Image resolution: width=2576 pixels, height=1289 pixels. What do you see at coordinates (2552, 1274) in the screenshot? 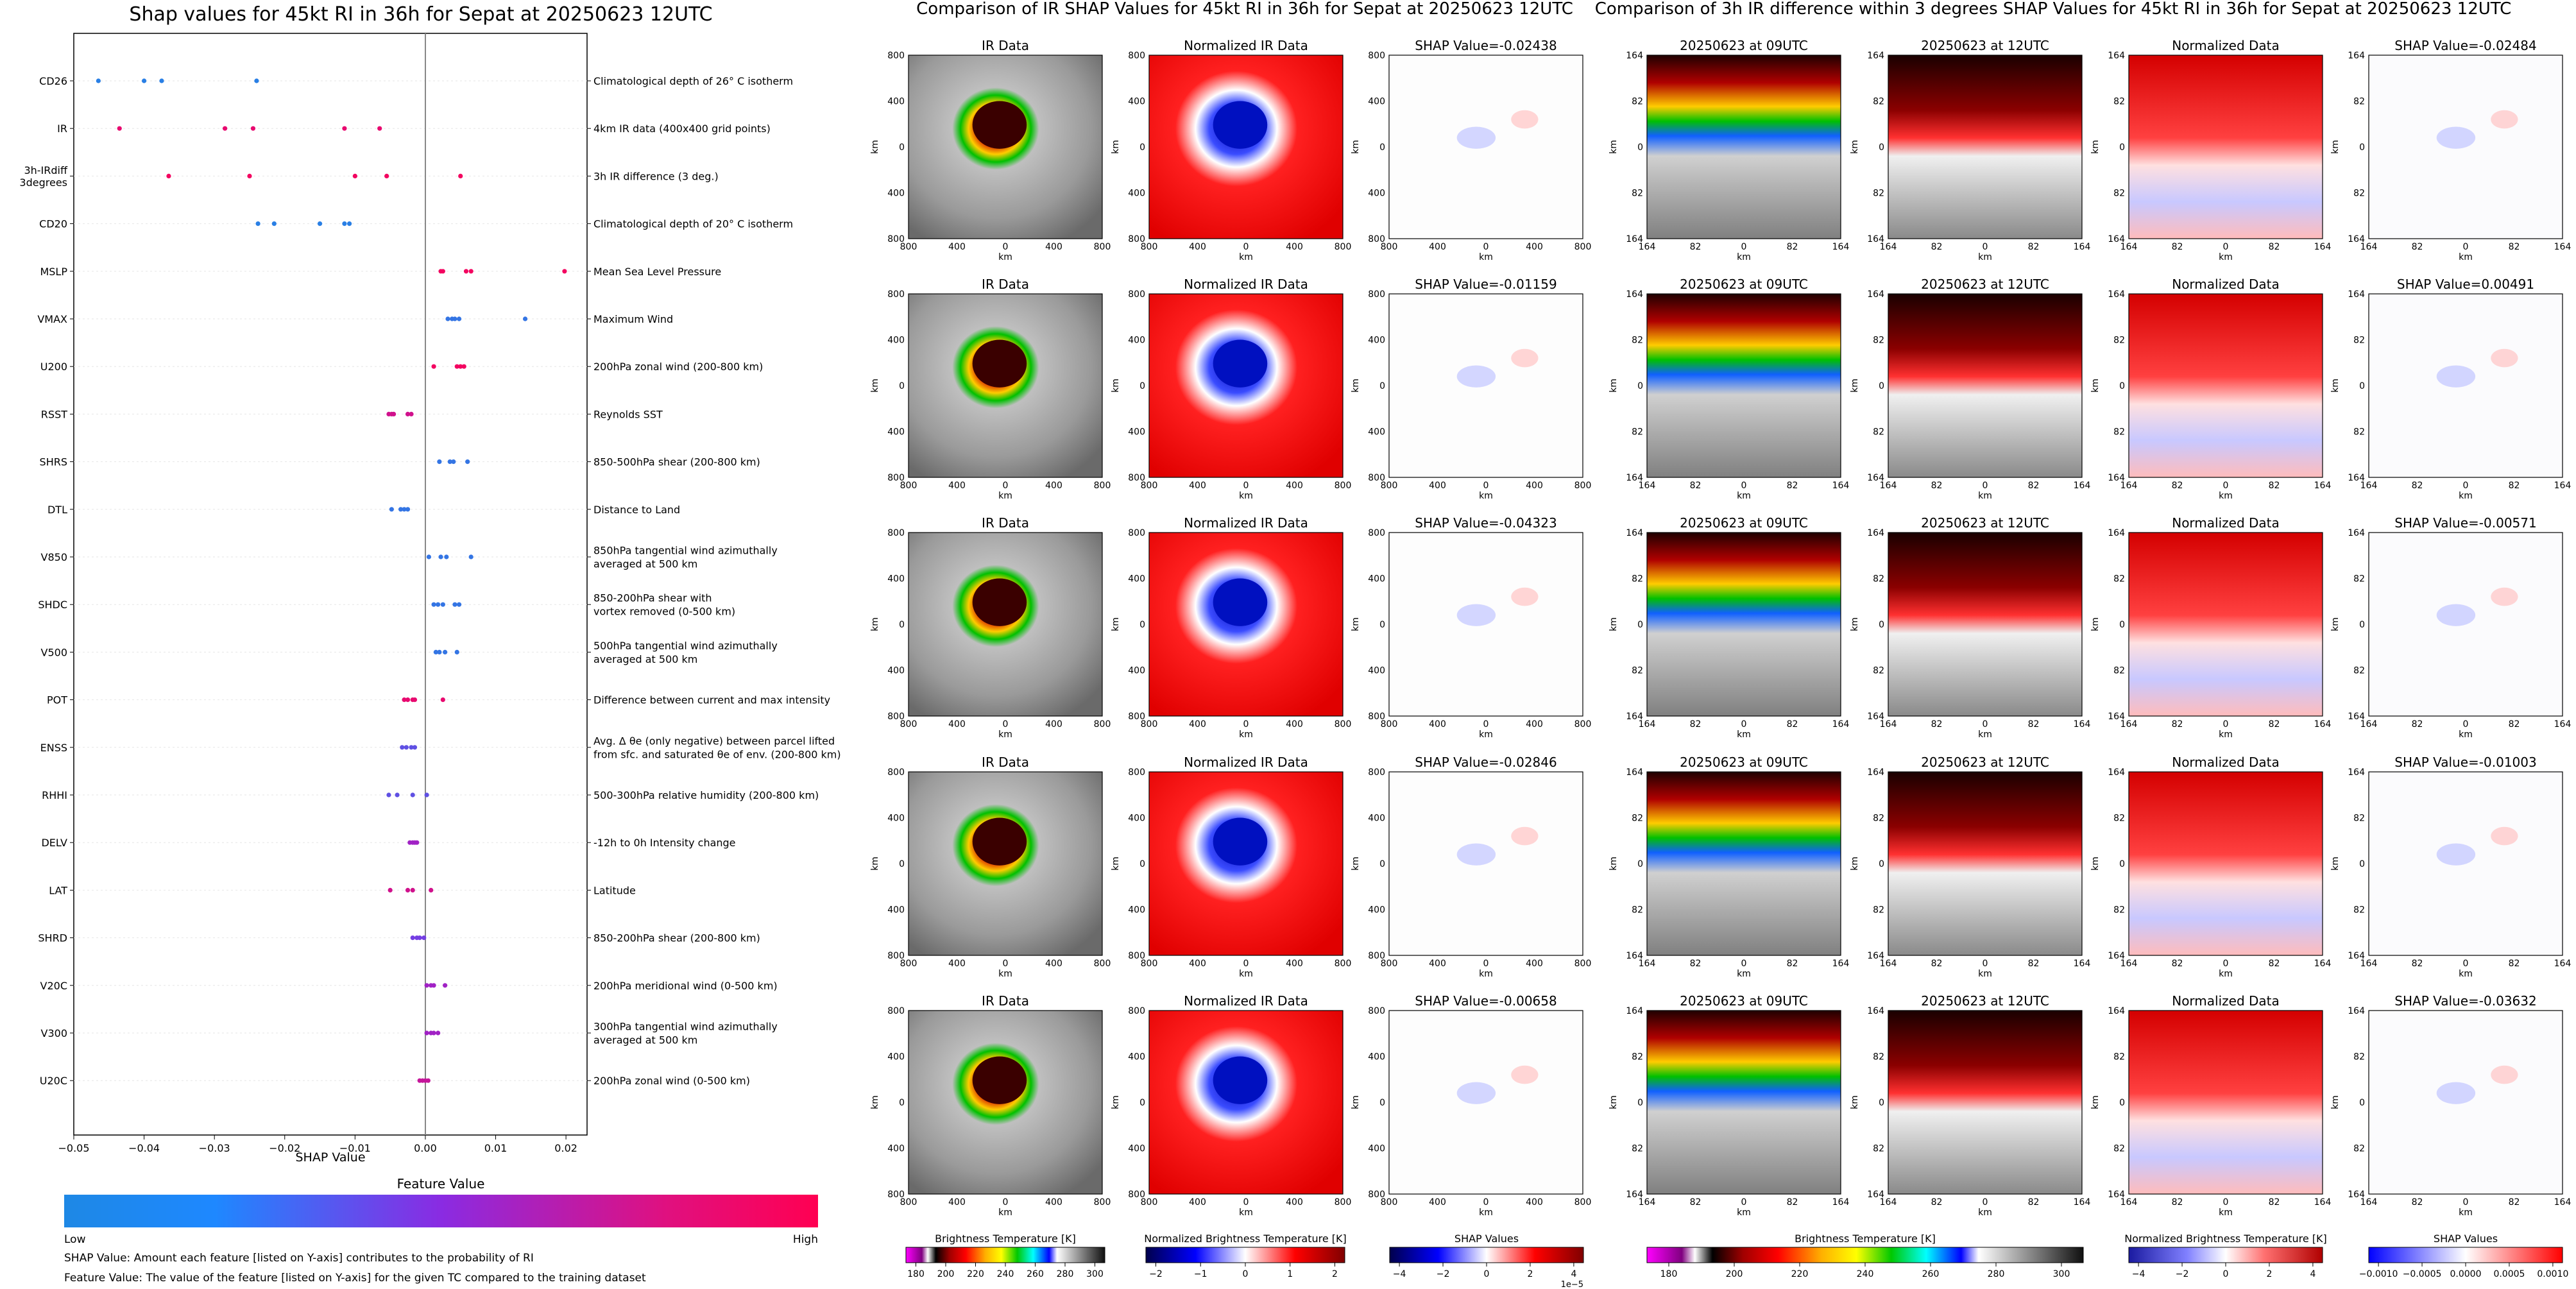
I see `colorbar-tick-label: 0.0010` at bounding box center [2552, 1274].